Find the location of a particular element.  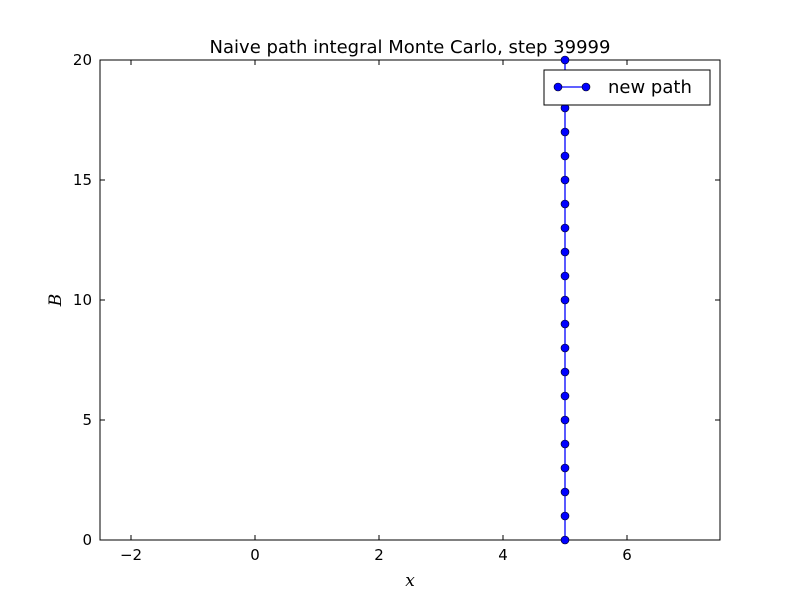

legend-label: new path is located at coordinates (650, 87).